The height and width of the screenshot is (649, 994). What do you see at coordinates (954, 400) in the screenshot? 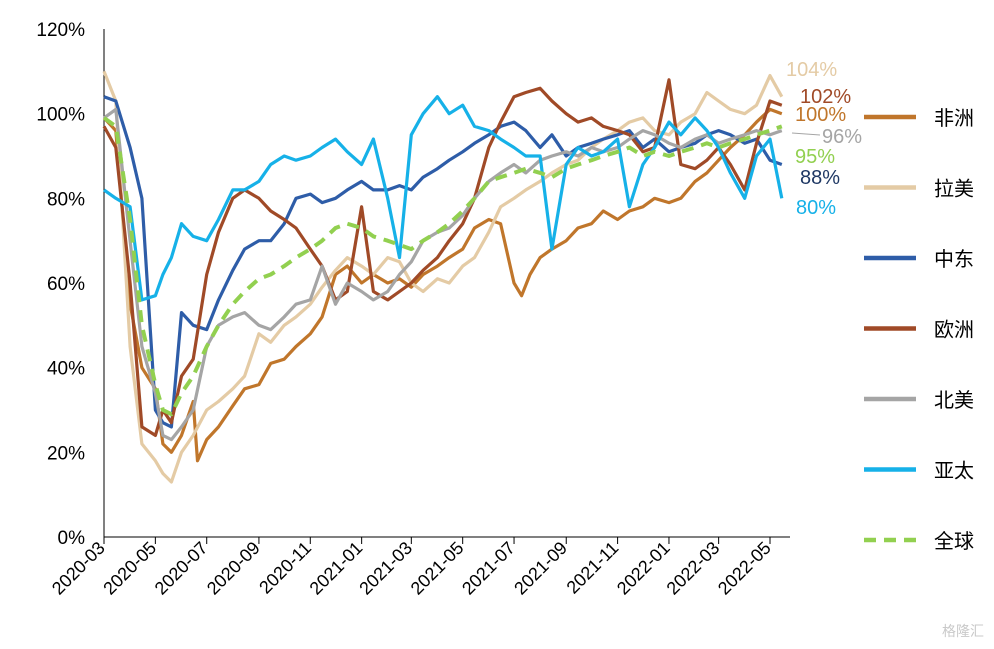
I see `legend-label: 北美` at bounding box center [954, 400].